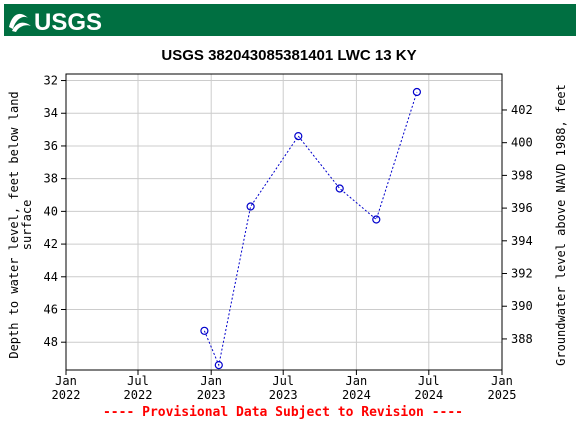  Describe the element at coordinates (51, 211) in the screenshot. I see `left-tick-label: 40` at that location.